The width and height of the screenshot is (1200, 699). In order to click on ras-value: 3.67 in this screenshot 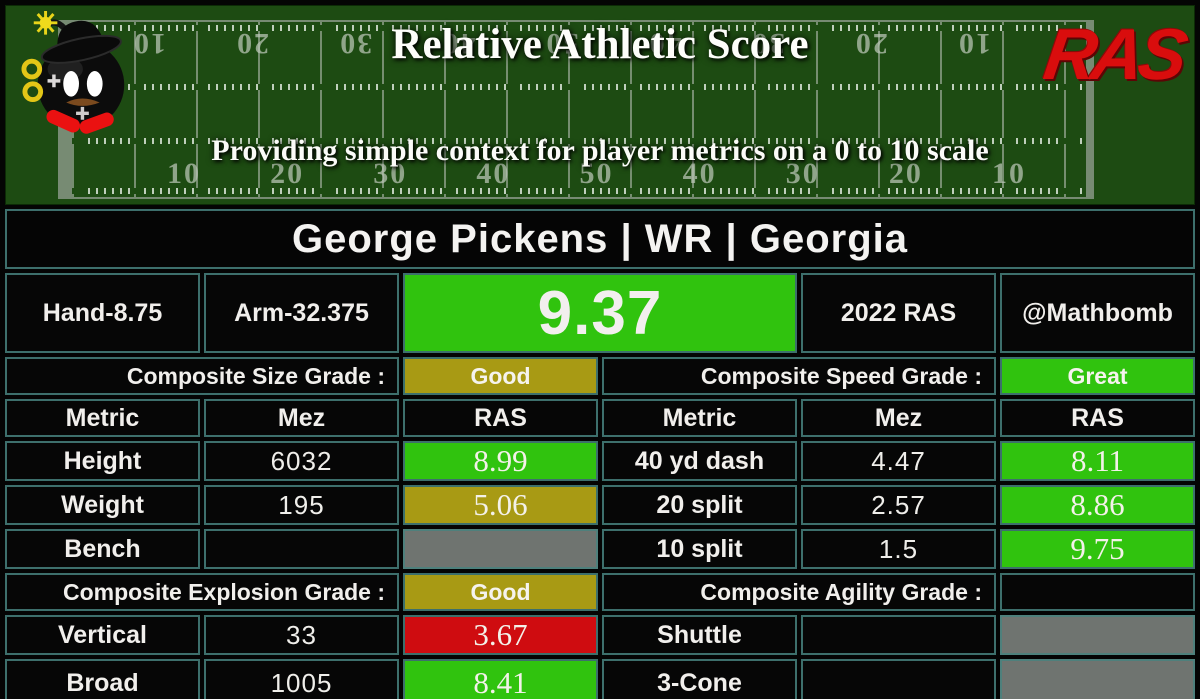, I will do `click(500, 635)`.